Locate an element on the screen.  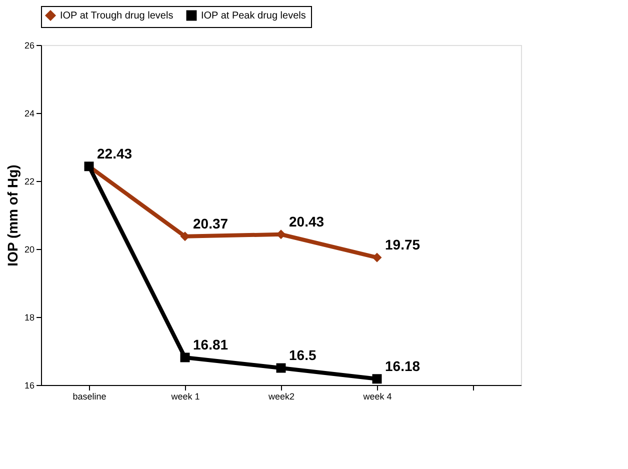
y-tick-label: 16 is located at coordinates (29, 385).